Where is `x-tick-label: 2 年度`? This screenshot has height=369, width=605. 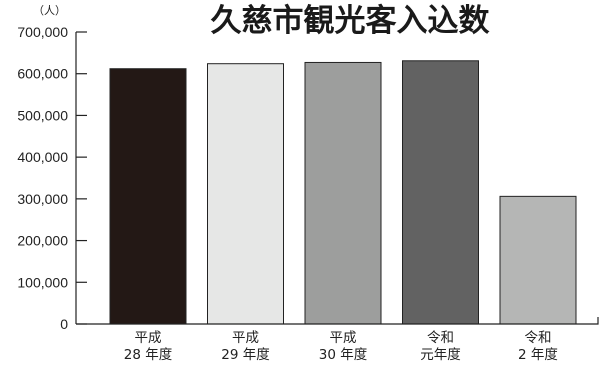
x-tick-label: 2 年度 is located at coordinates (538, 355).